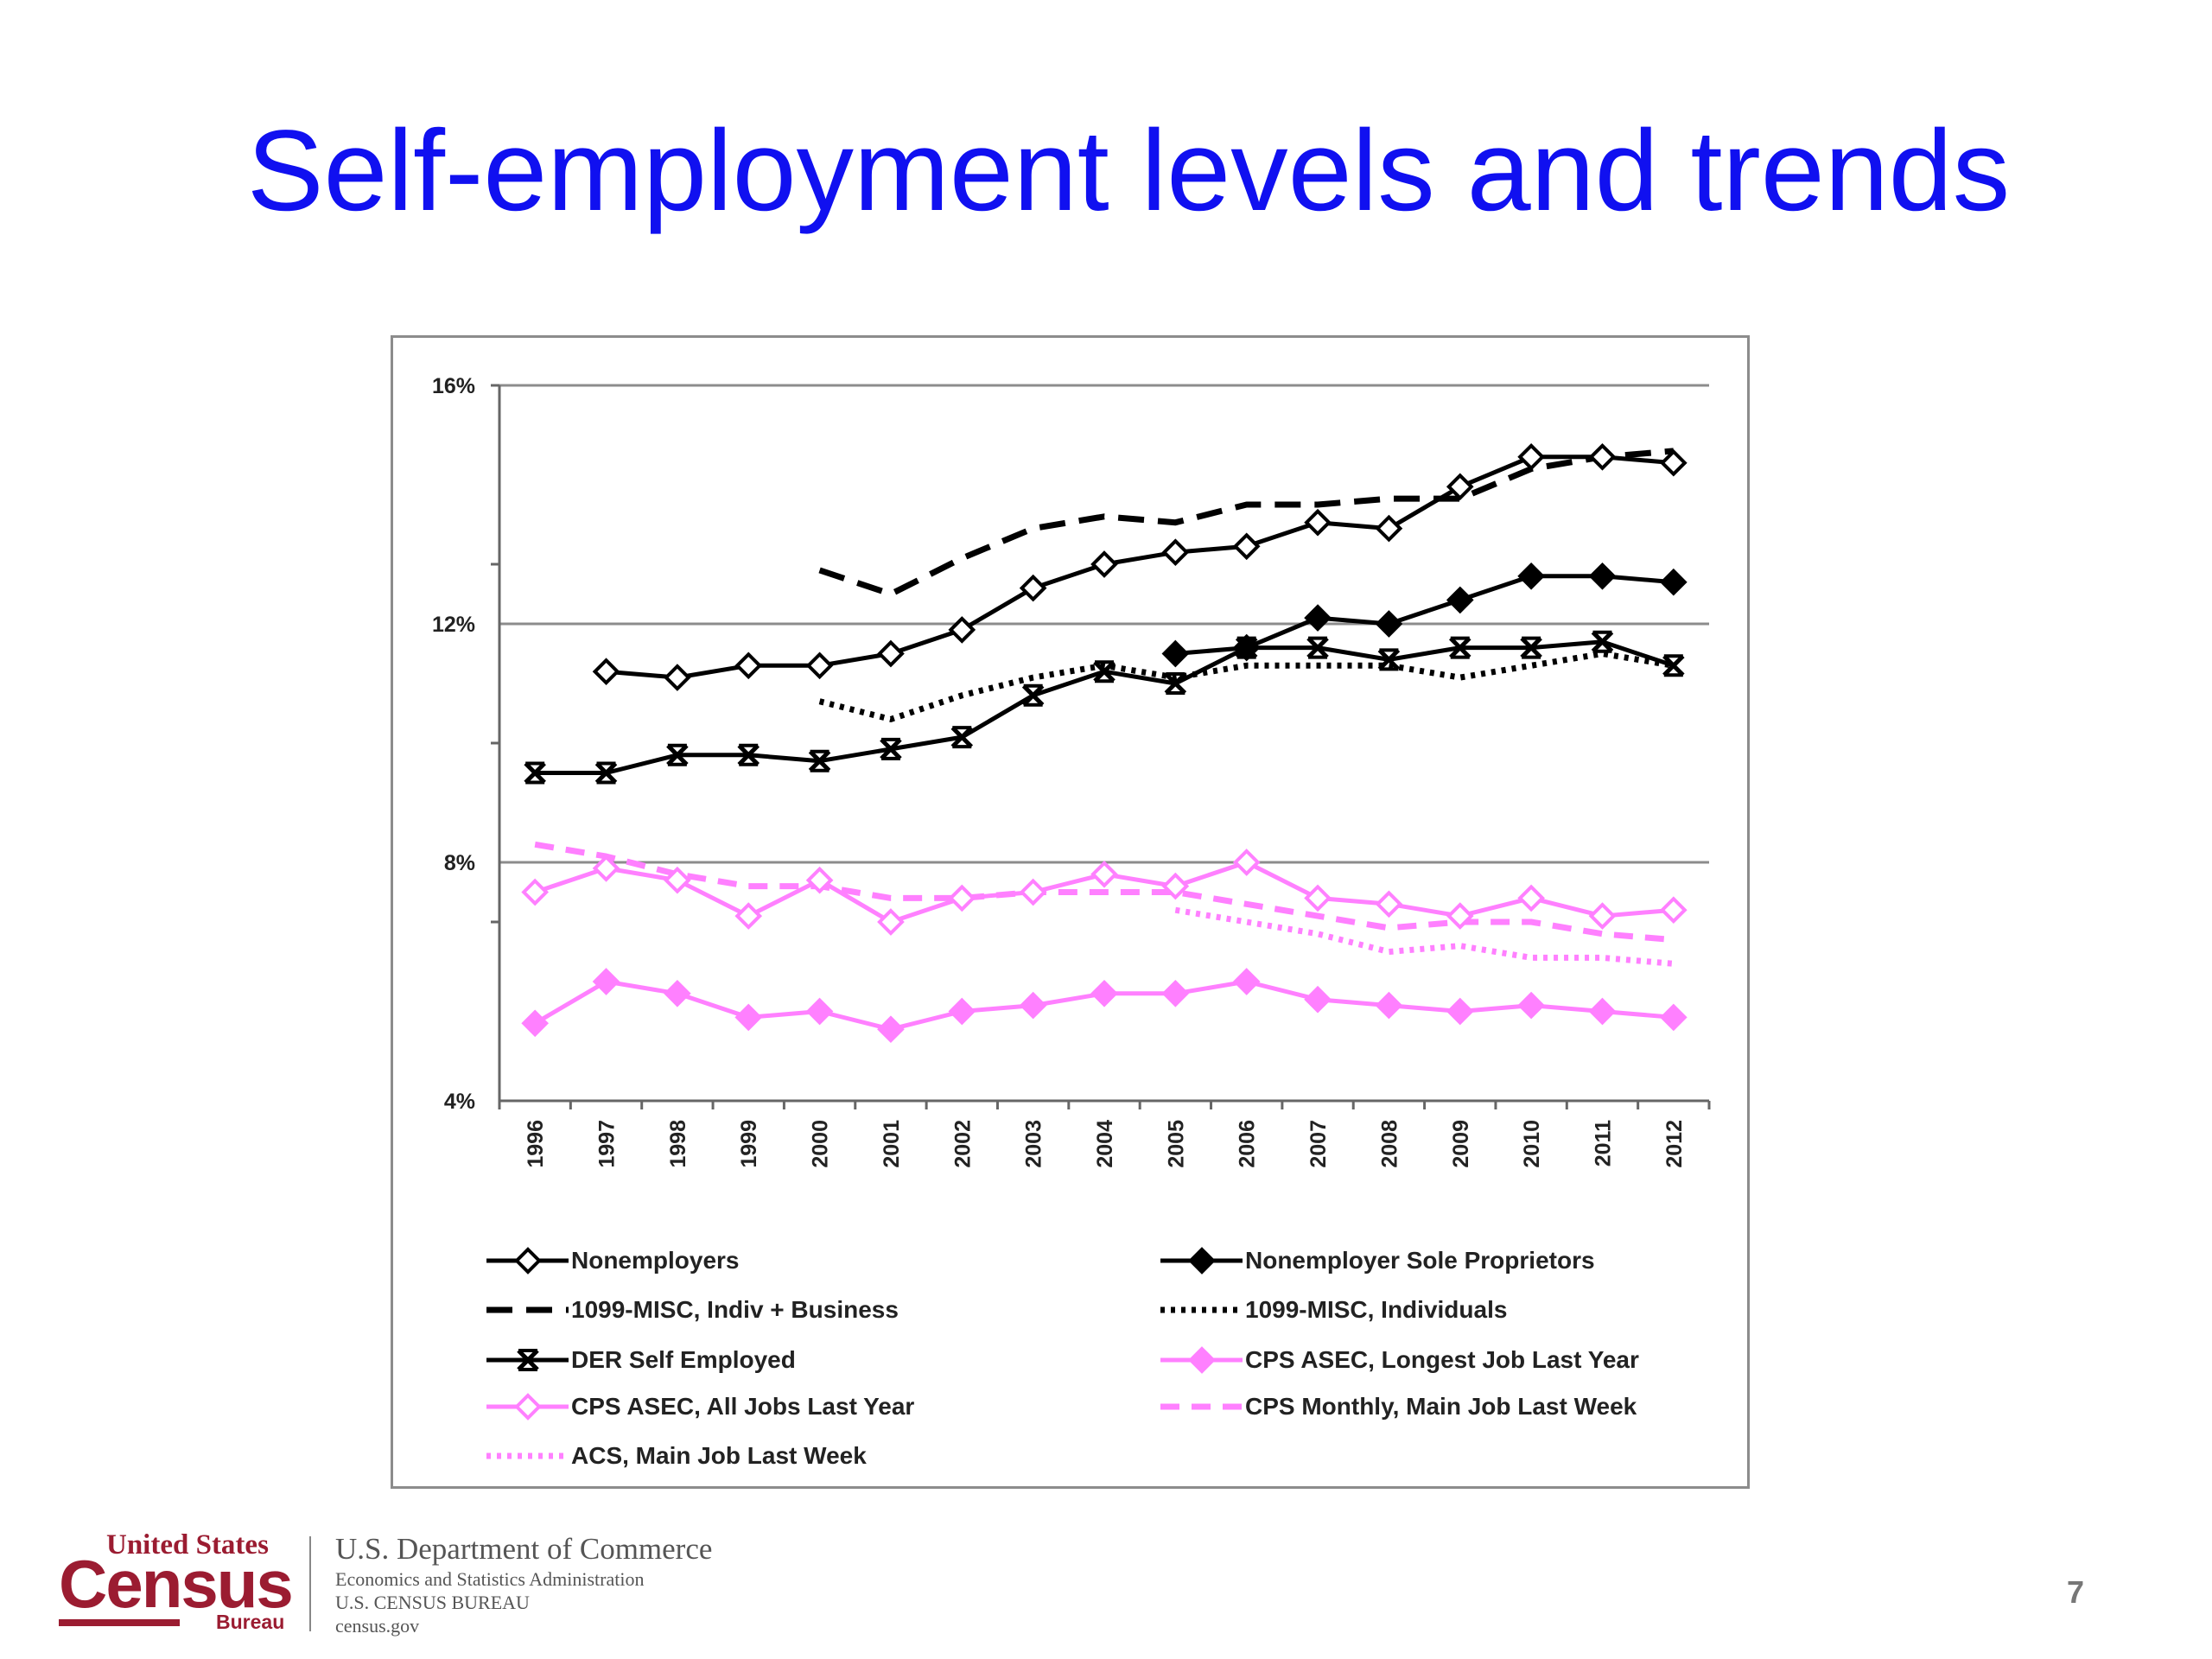 Image resolution: width=2212 pixels, height=1659 pixels. What do you see at coordinates (742, 1406) in the screenshot?
I see `legend-label: CPS ASEC, All Jobs Last Year` at bounding box center [742, 1406].